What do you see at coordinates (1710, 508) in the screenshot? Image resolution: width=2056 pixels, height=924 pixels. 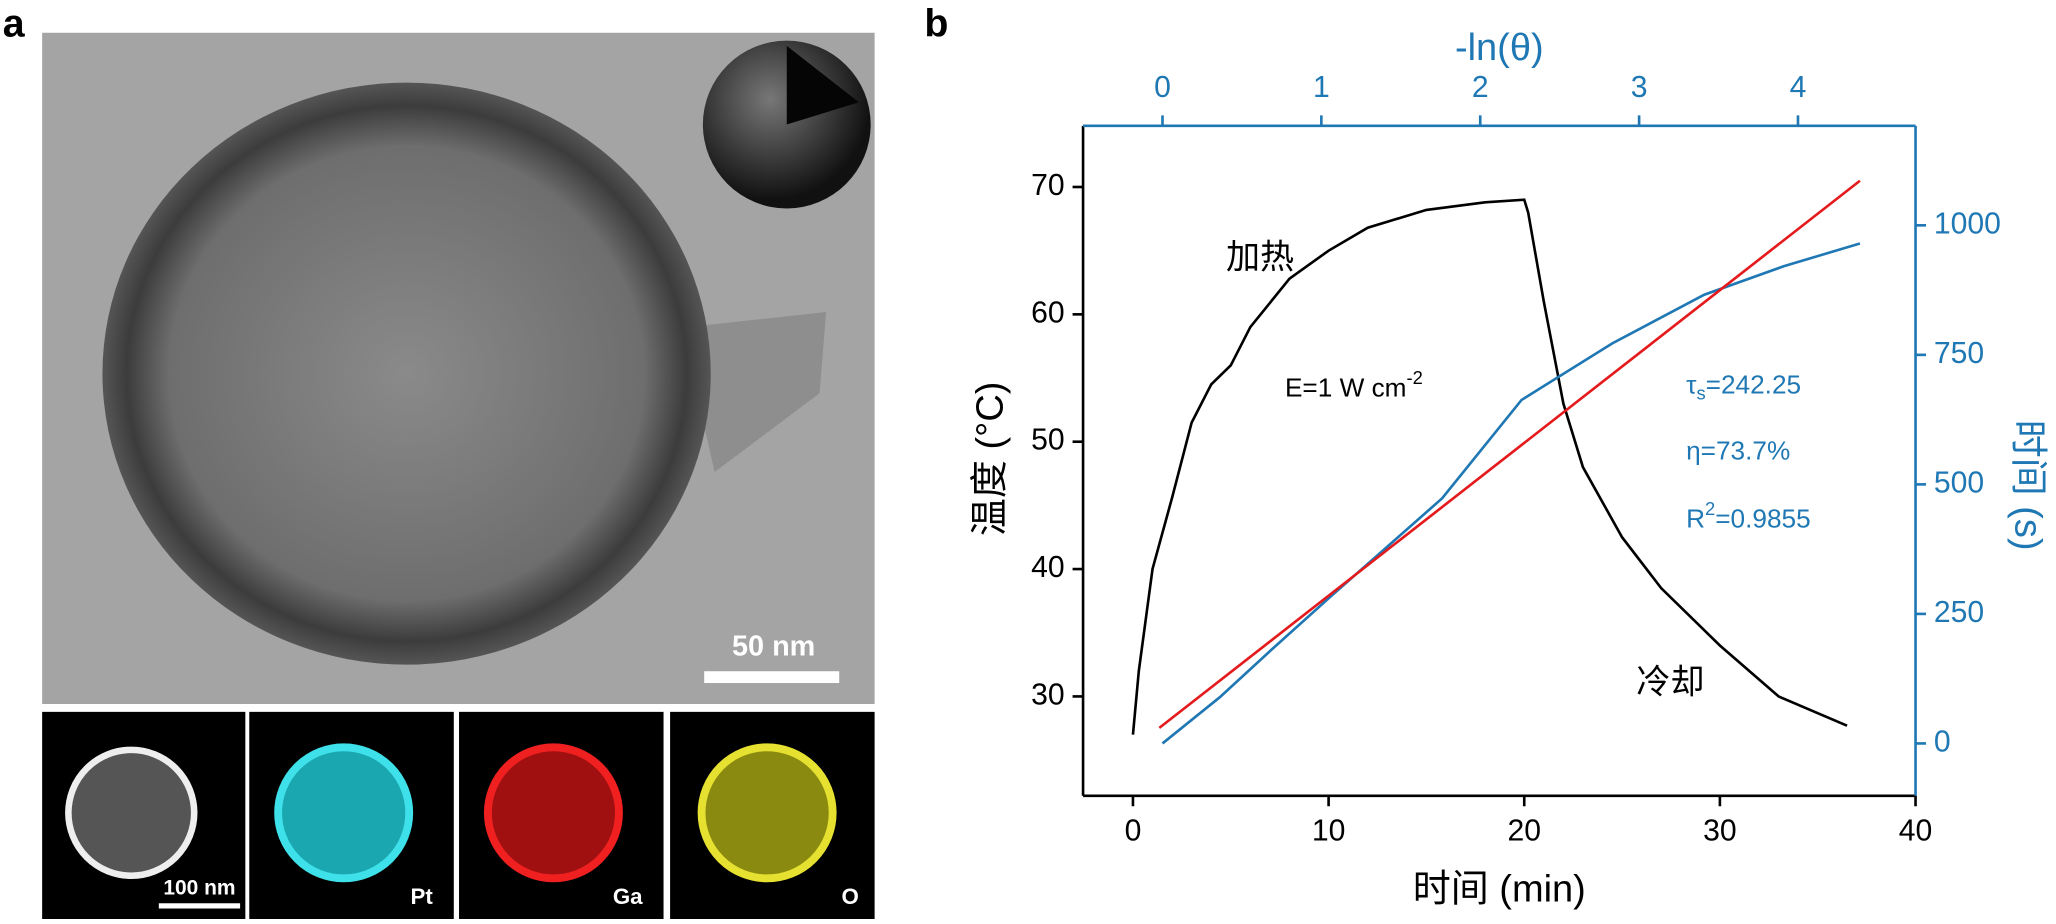 I see `annotation-sup: 2` at bounding box center [1710, 508].